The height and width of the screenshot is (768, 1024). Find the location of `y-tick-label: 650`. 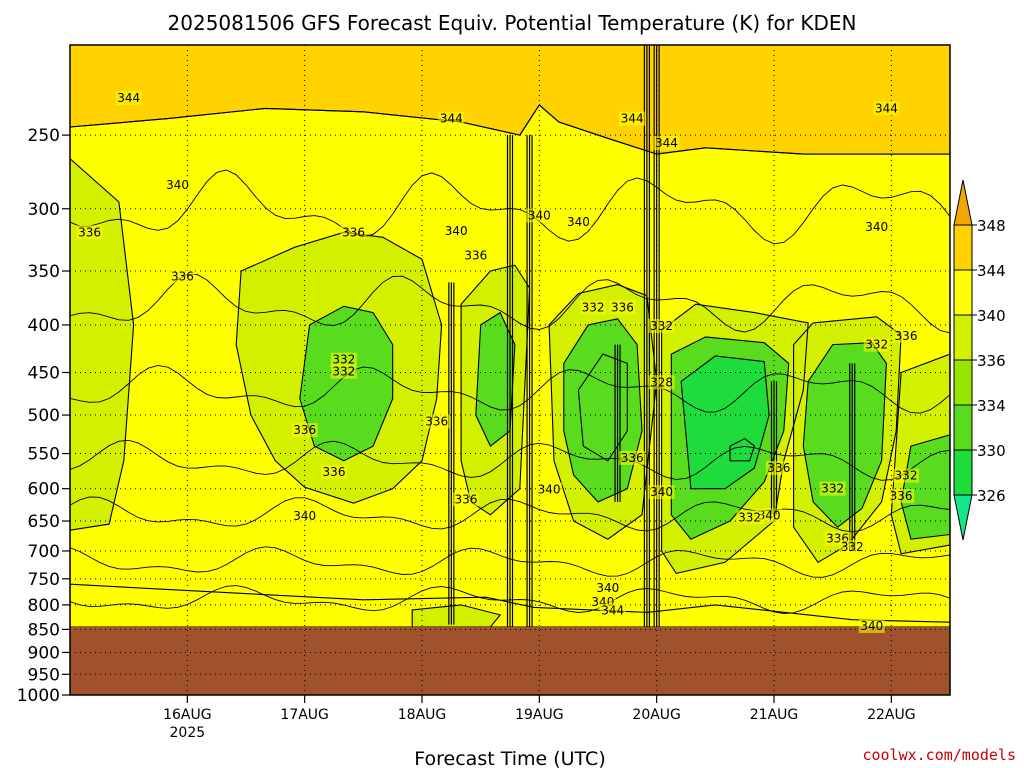

y-tick-label: 650 is located at coordinates (44, 522).